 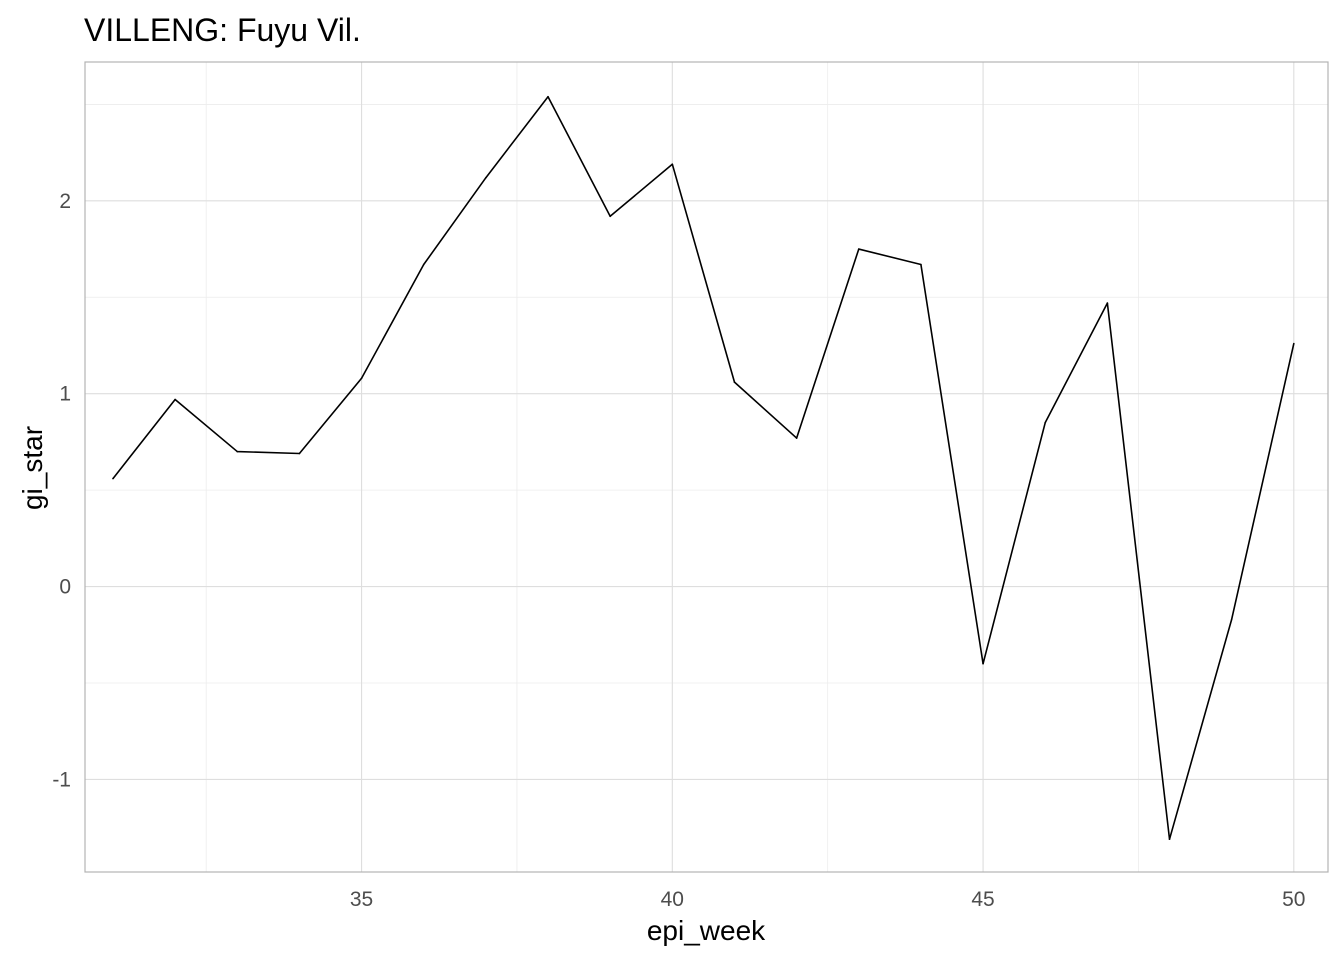 I want to click on x-tick-label: 45, so click(x=982, y=899).